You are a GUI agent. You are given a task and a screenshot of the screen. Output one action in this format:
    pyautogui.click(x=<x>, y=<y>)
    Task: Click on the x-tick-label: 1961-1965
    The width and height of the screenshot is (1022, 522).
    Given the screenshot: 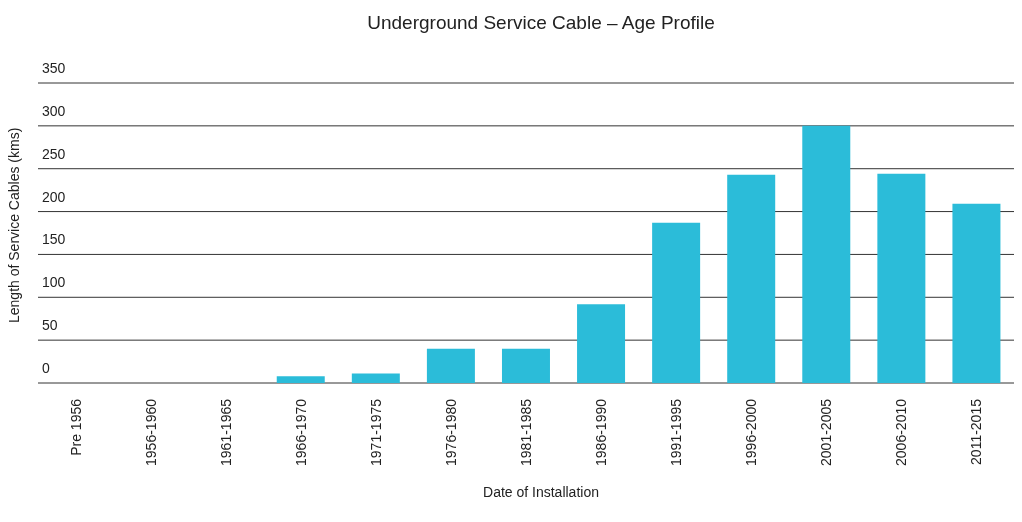 What is the action you would take?
    pyautogui.click(x=225, y=432)
    